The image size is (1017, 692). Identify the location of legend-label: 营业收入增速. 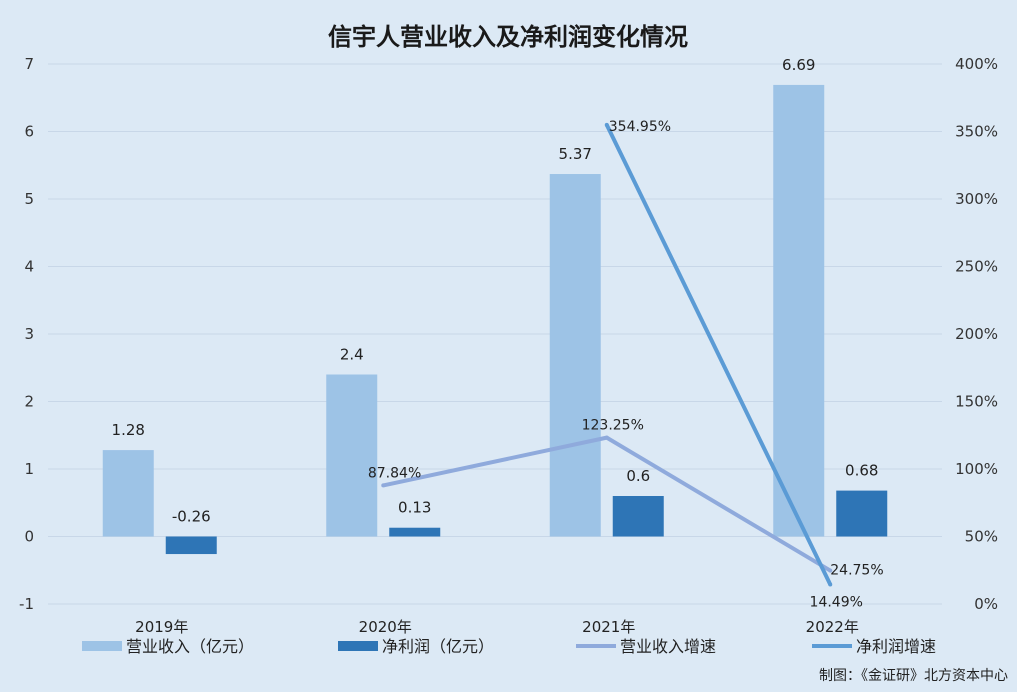
(668, 646).